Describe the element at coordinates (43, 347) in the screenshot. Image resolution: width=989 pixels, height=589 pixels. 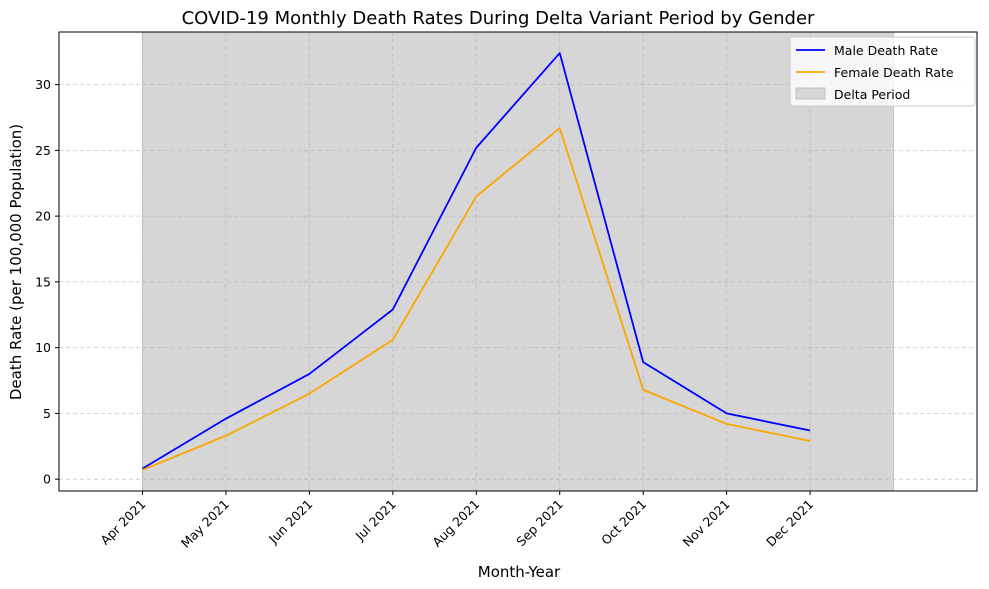
I see `y-tick-label: 10` at that location.